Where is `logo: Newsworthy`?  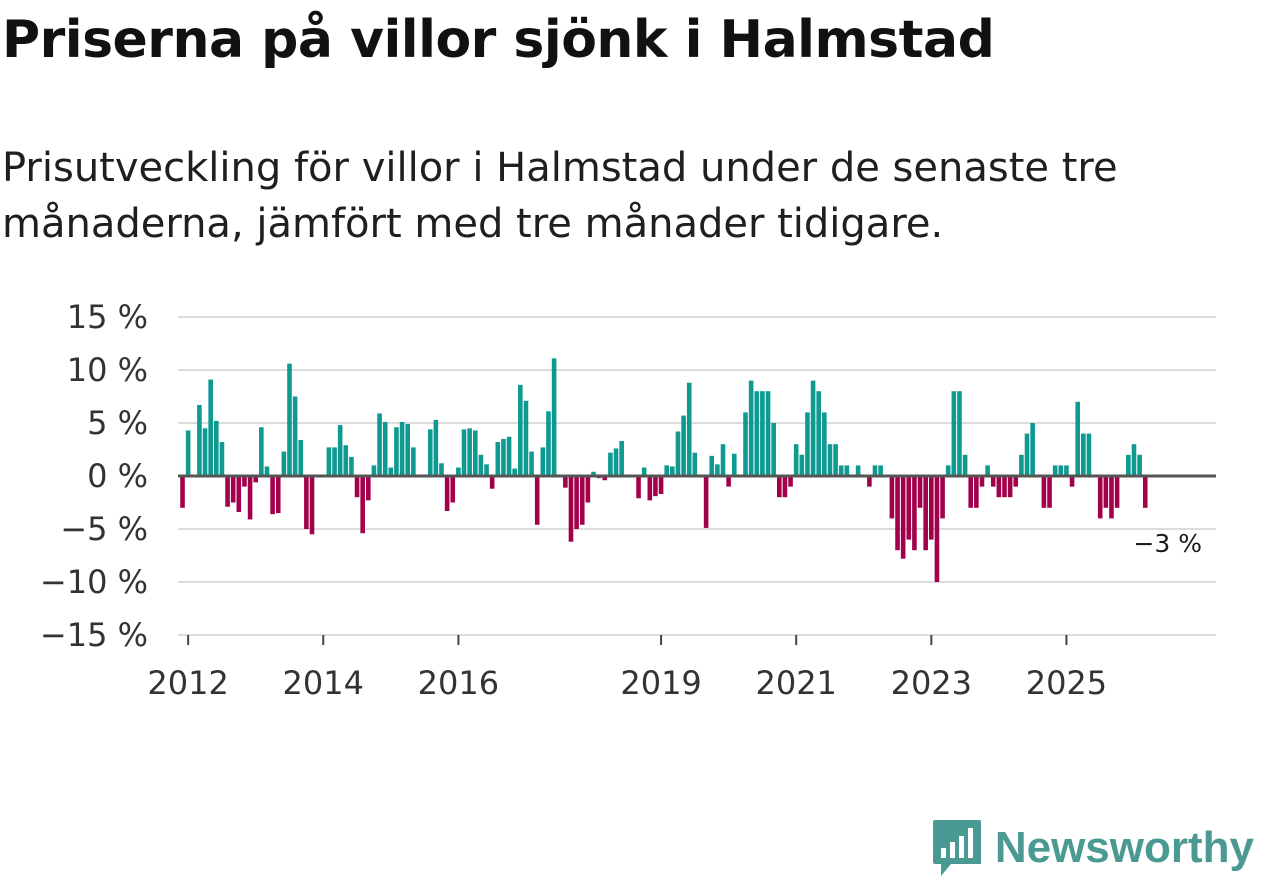
logo: Newsworthy is located at coordinates (1092, 848).